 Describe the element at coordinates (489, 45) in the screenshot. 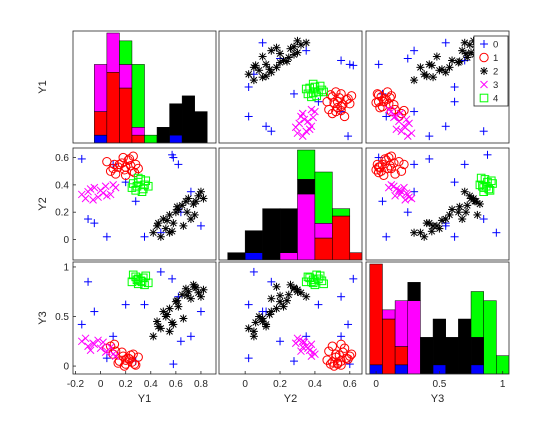

I see `legend-entry-0: 0` at that location.